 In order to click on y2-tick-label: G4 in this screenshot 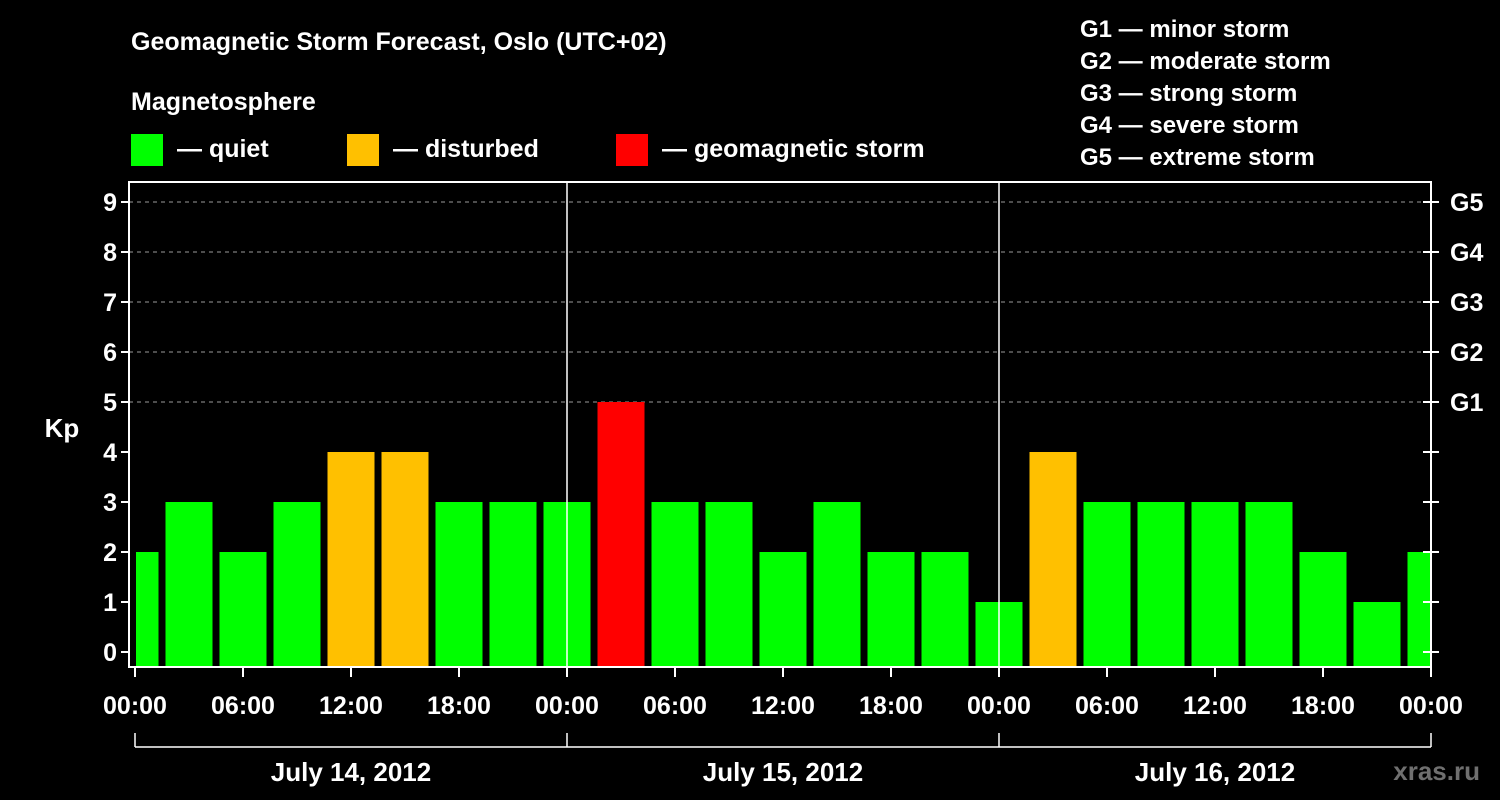, I will do `click(1466, 253)`.